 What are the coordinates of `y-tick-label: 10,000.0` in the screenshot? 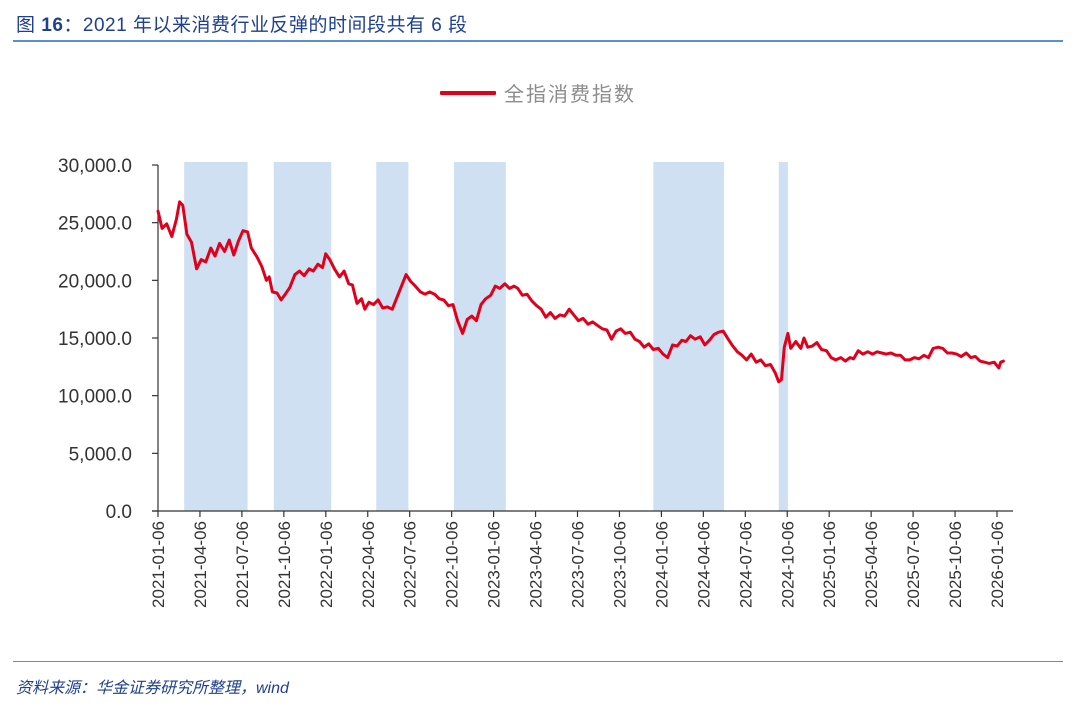 It's located at (95, 397).